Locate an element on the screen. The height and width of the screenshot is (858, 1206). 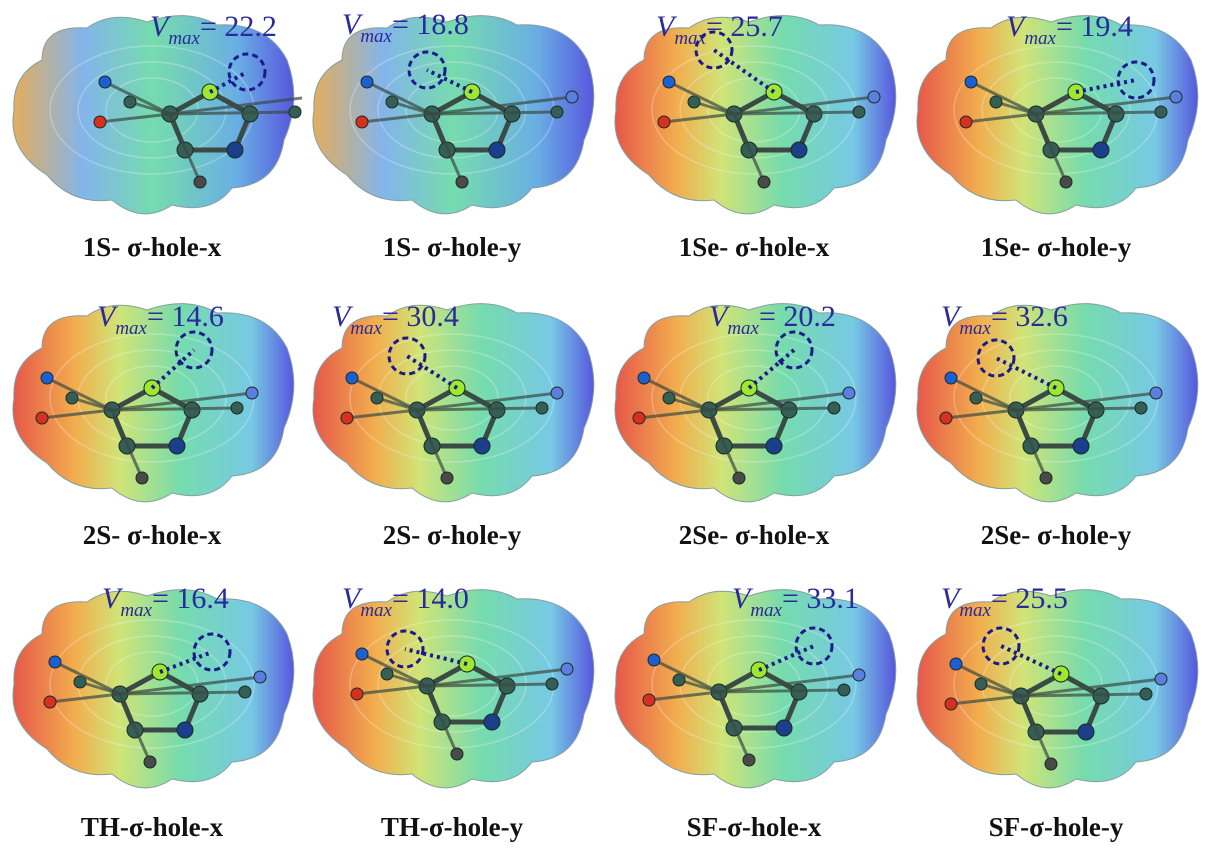
esp-panel: Vmax= 14.6 2S- σ-hole-x is located at coordinates (152, 430).